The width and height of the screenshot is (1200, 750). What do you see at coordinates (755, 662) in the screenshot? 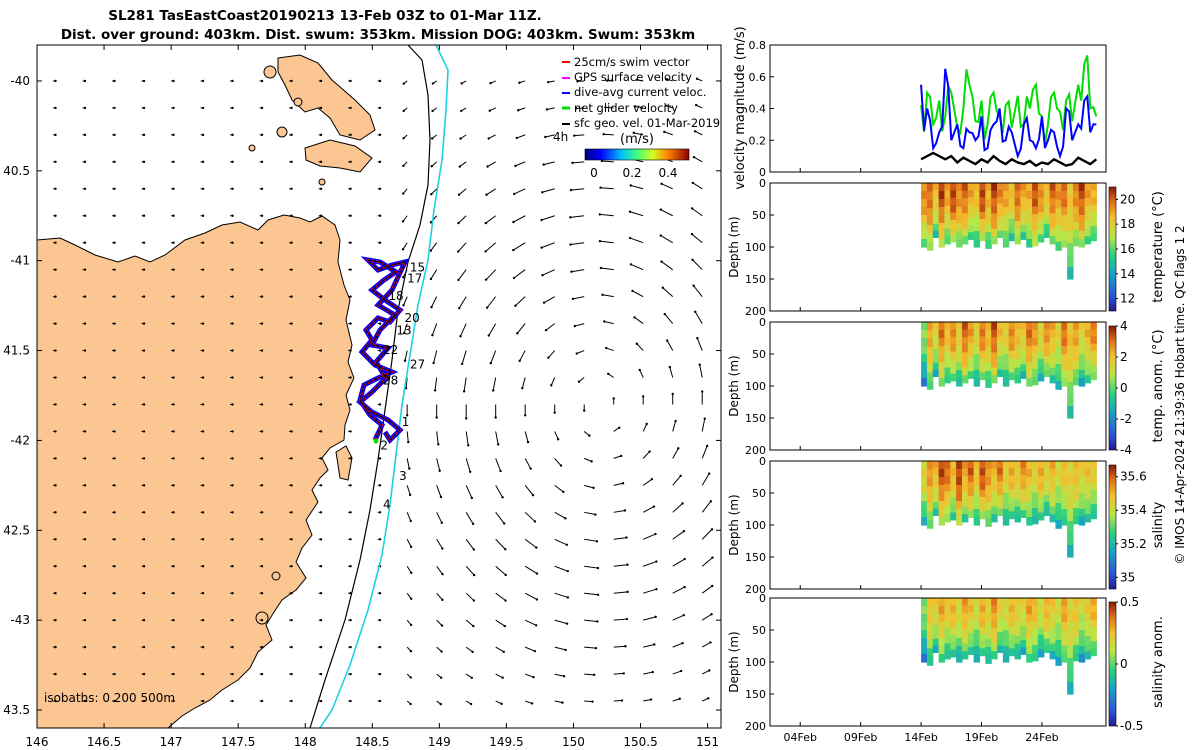
I see `section-y-tick-label: 100` at bounding box center [755, 662].